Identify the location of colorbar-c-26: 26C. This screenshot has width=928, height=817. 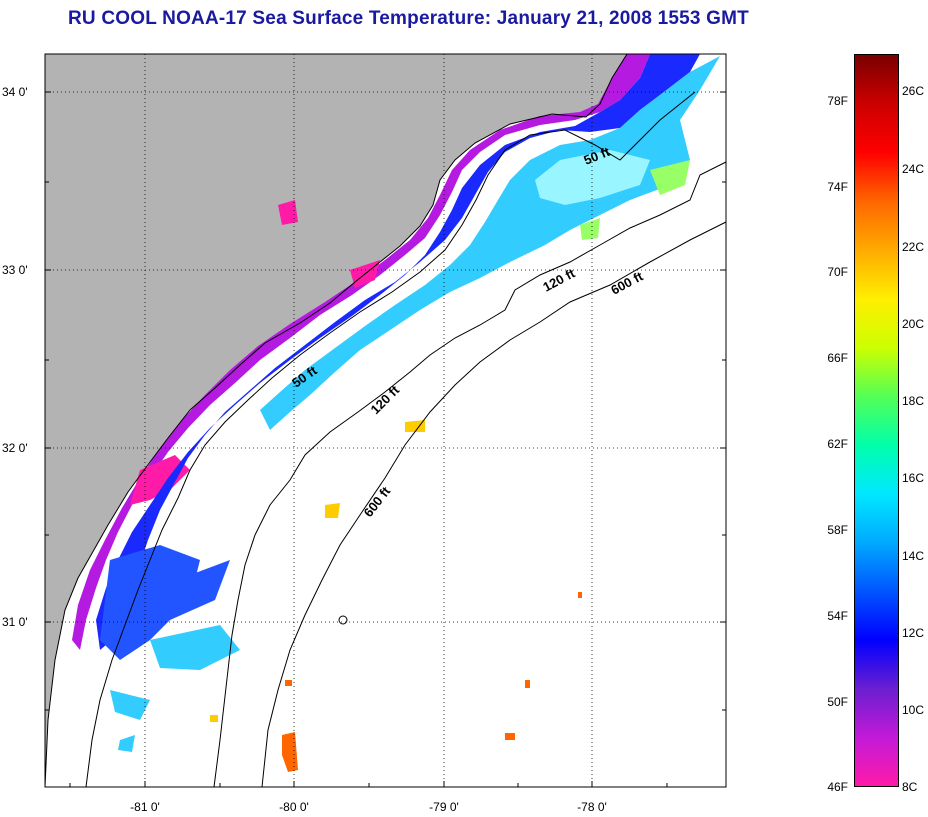
(913, 91).